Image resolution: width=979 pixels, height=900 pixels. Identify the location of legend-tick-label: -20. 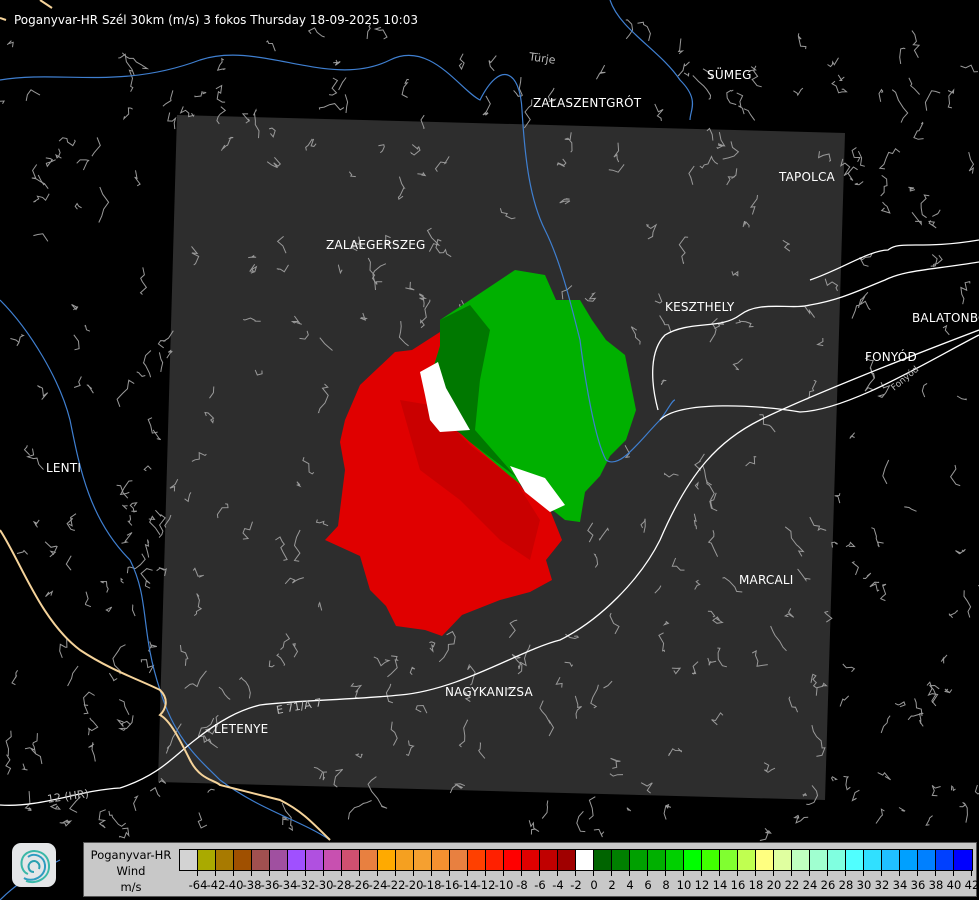
(414, 885).